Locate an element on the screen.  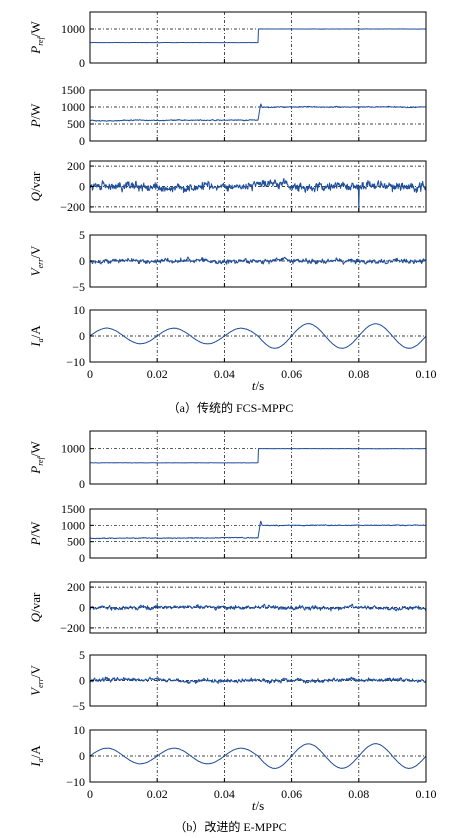
axis-frame-p_b is located at coordinates (258, 533).